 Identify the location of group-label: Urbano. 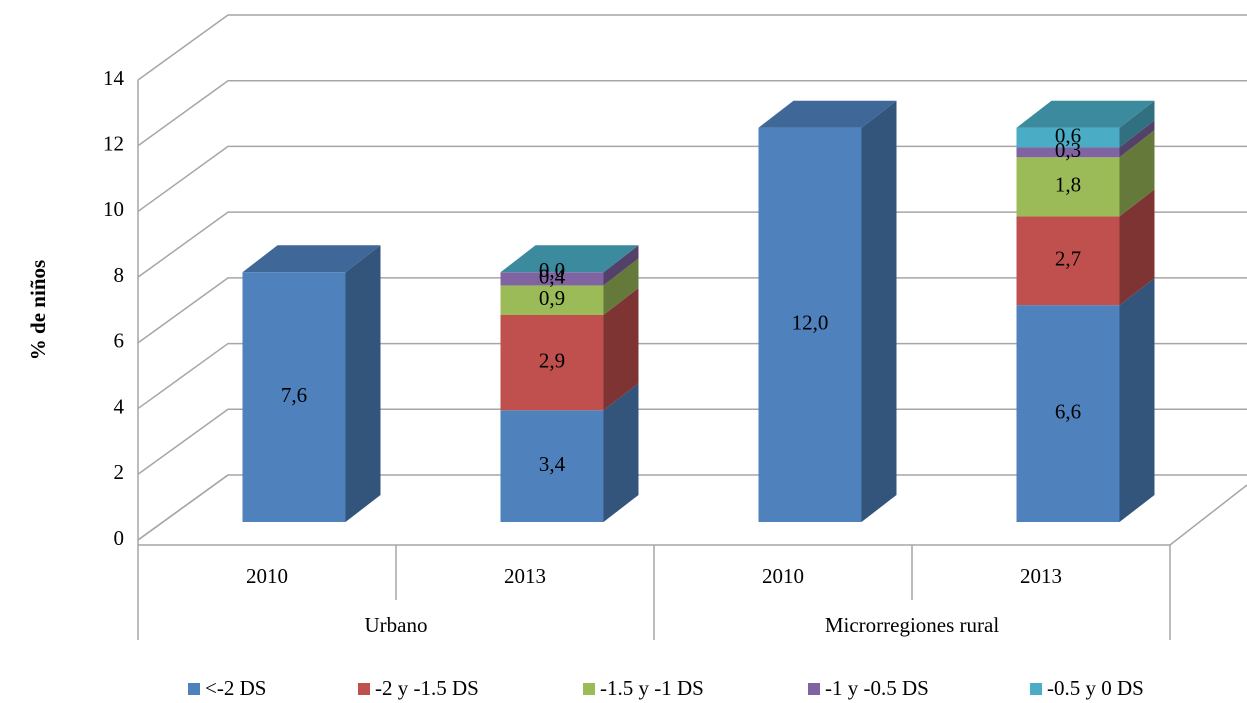
(396, 625).